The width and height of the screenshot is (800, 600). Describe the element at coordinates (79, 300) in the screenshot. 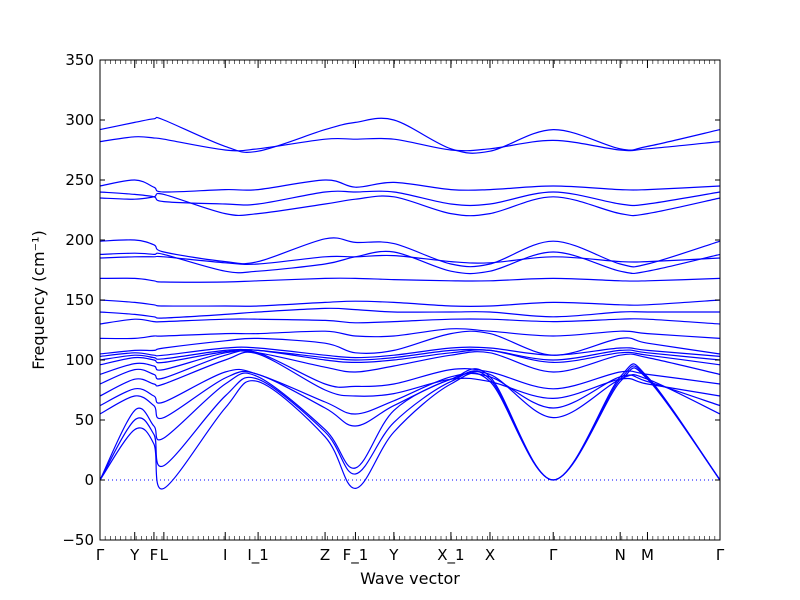

I see `y-tick-label: 150` at that location.